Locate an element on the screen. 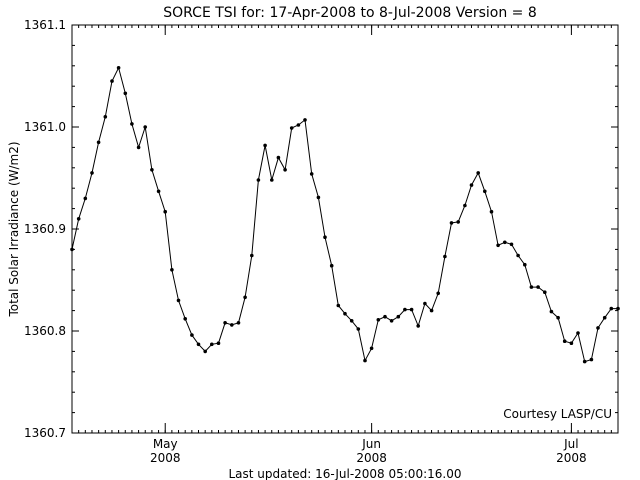  x-tick-month: May is located at coordinates (165, 444).